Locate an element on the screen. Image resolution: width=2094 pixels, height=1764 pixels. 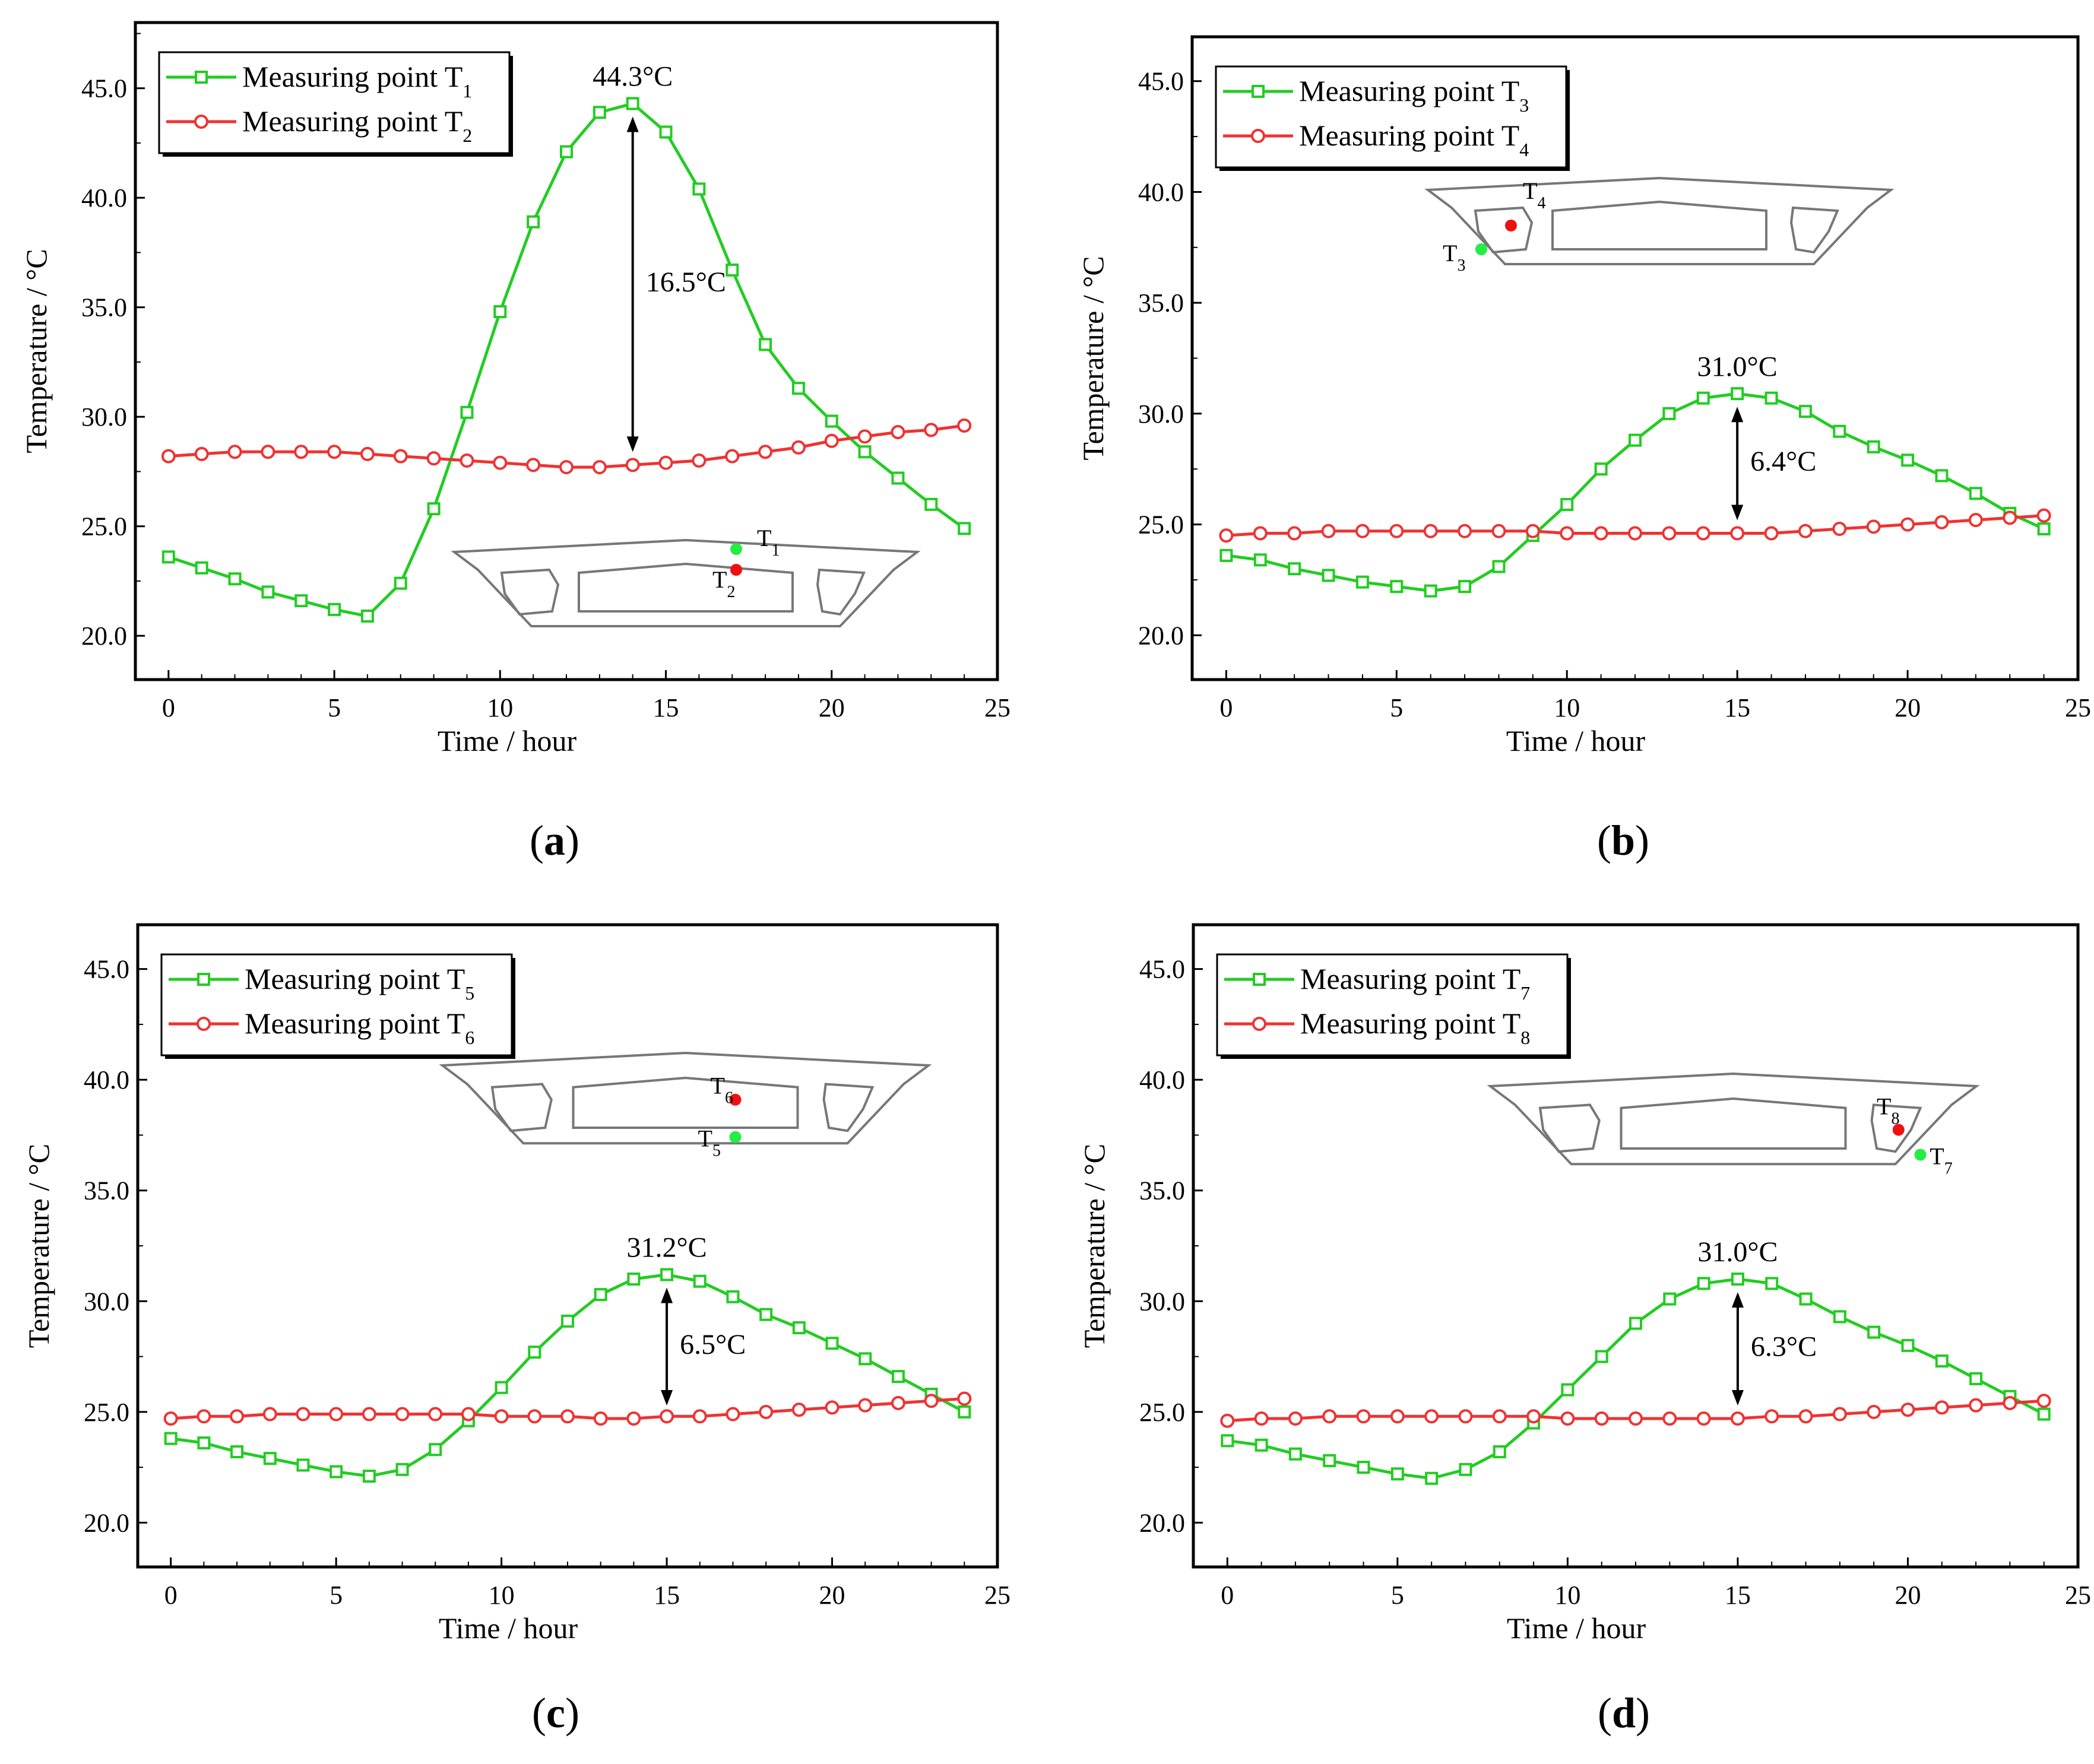
y-tick-label: 45.0 is located at coordinates (104, 88).